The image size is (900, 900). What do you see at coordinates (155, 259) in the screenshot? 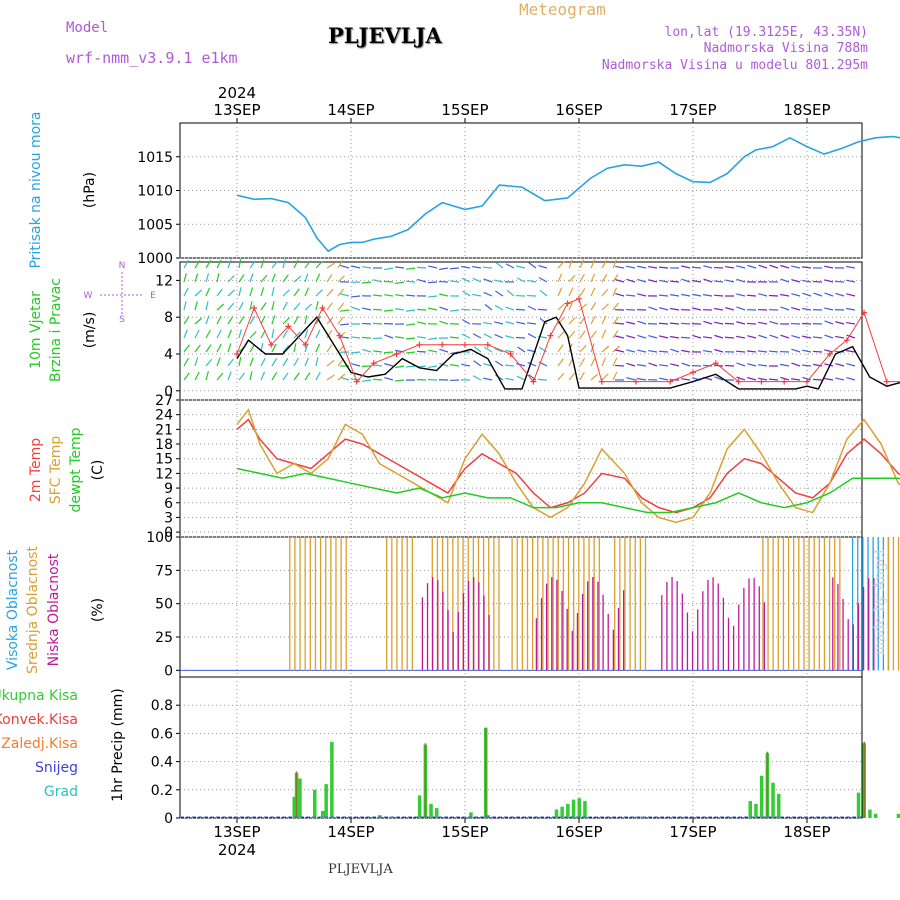
I see `y-tick-label: 1000` at bounding box center [155, 259].